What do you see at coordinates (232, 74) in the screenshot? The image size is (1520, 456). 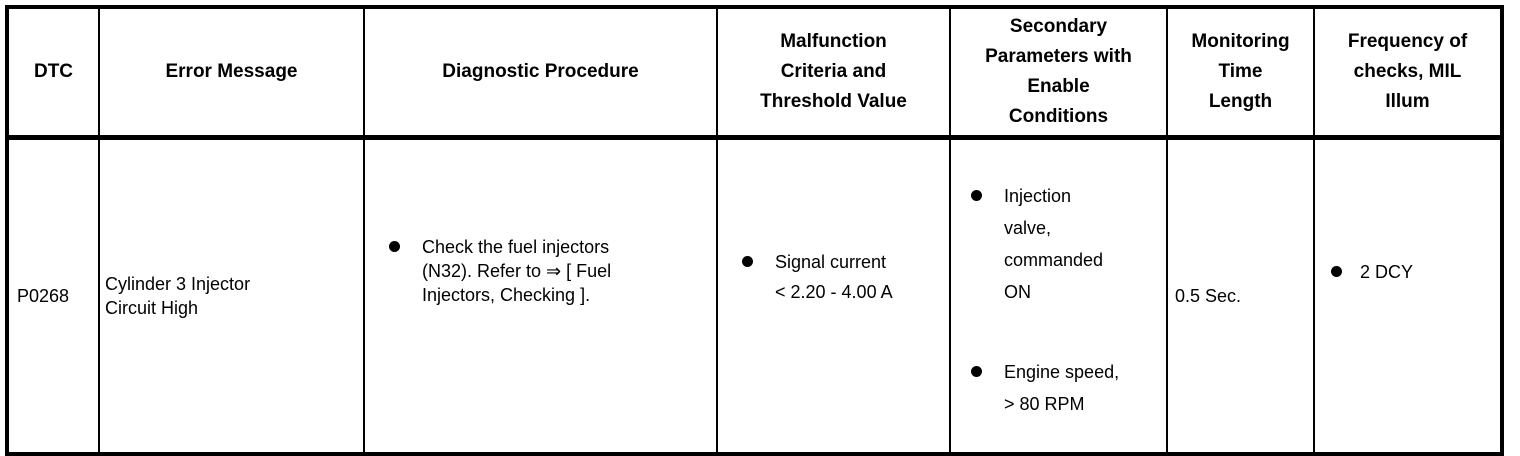 I see `header-error-message: Error Message` at bounding box center [232, 74].